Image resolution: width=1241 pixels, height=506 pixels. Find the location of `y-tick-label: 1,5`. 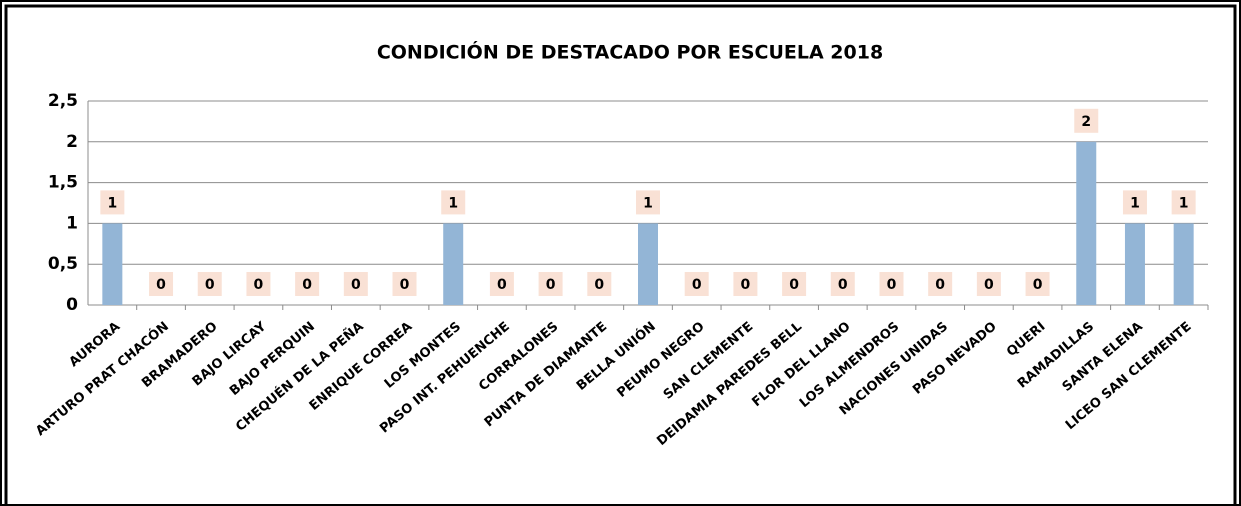

y-tick-label: 1,5 is located at coordinates (63, 183).